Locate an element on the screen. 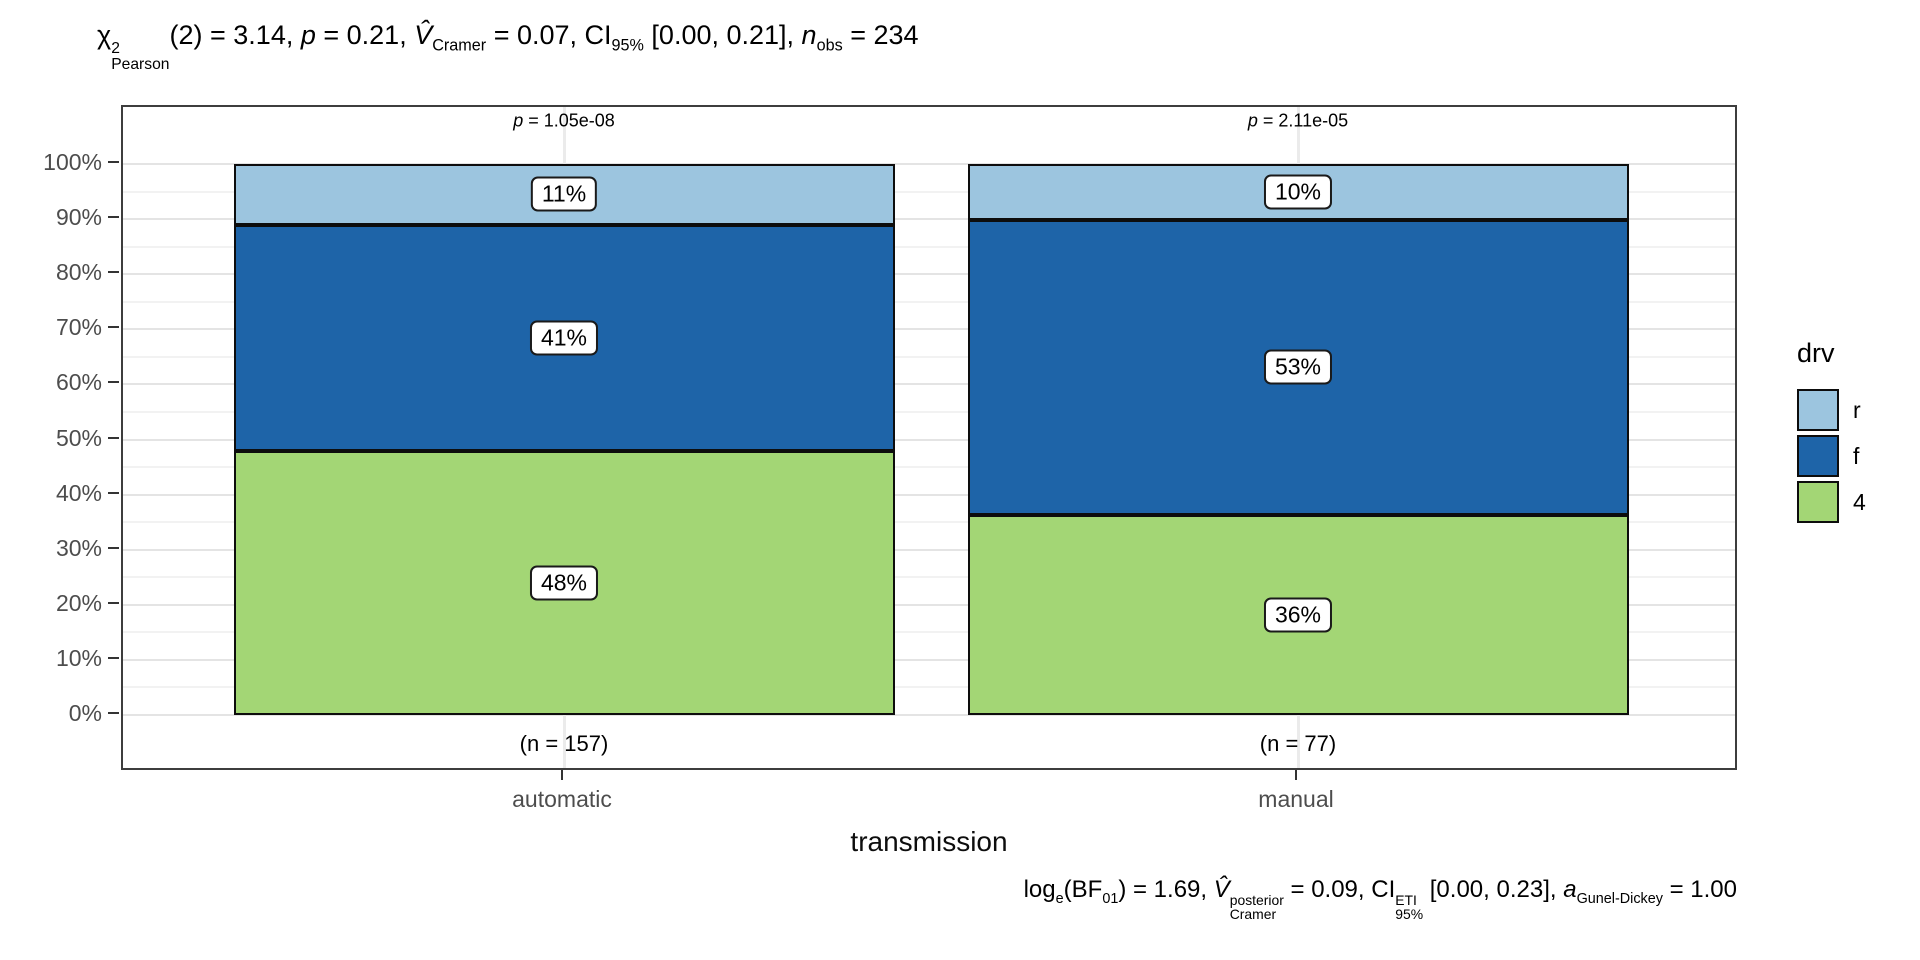  percent-label-manual-f: 53% is located at coordinates (1298, 367).